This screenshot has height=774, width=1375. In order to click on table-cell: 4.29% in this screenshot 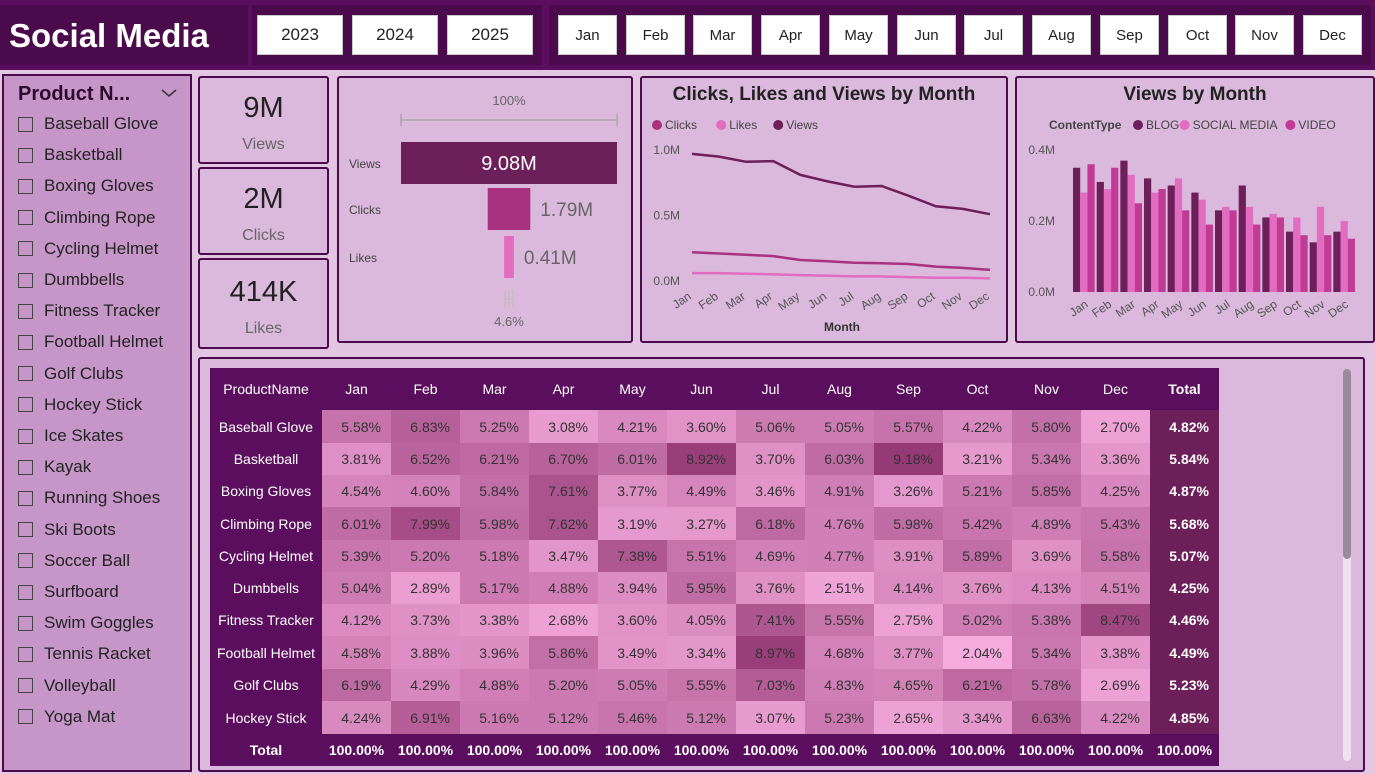, I will do `click(425, 685)`.